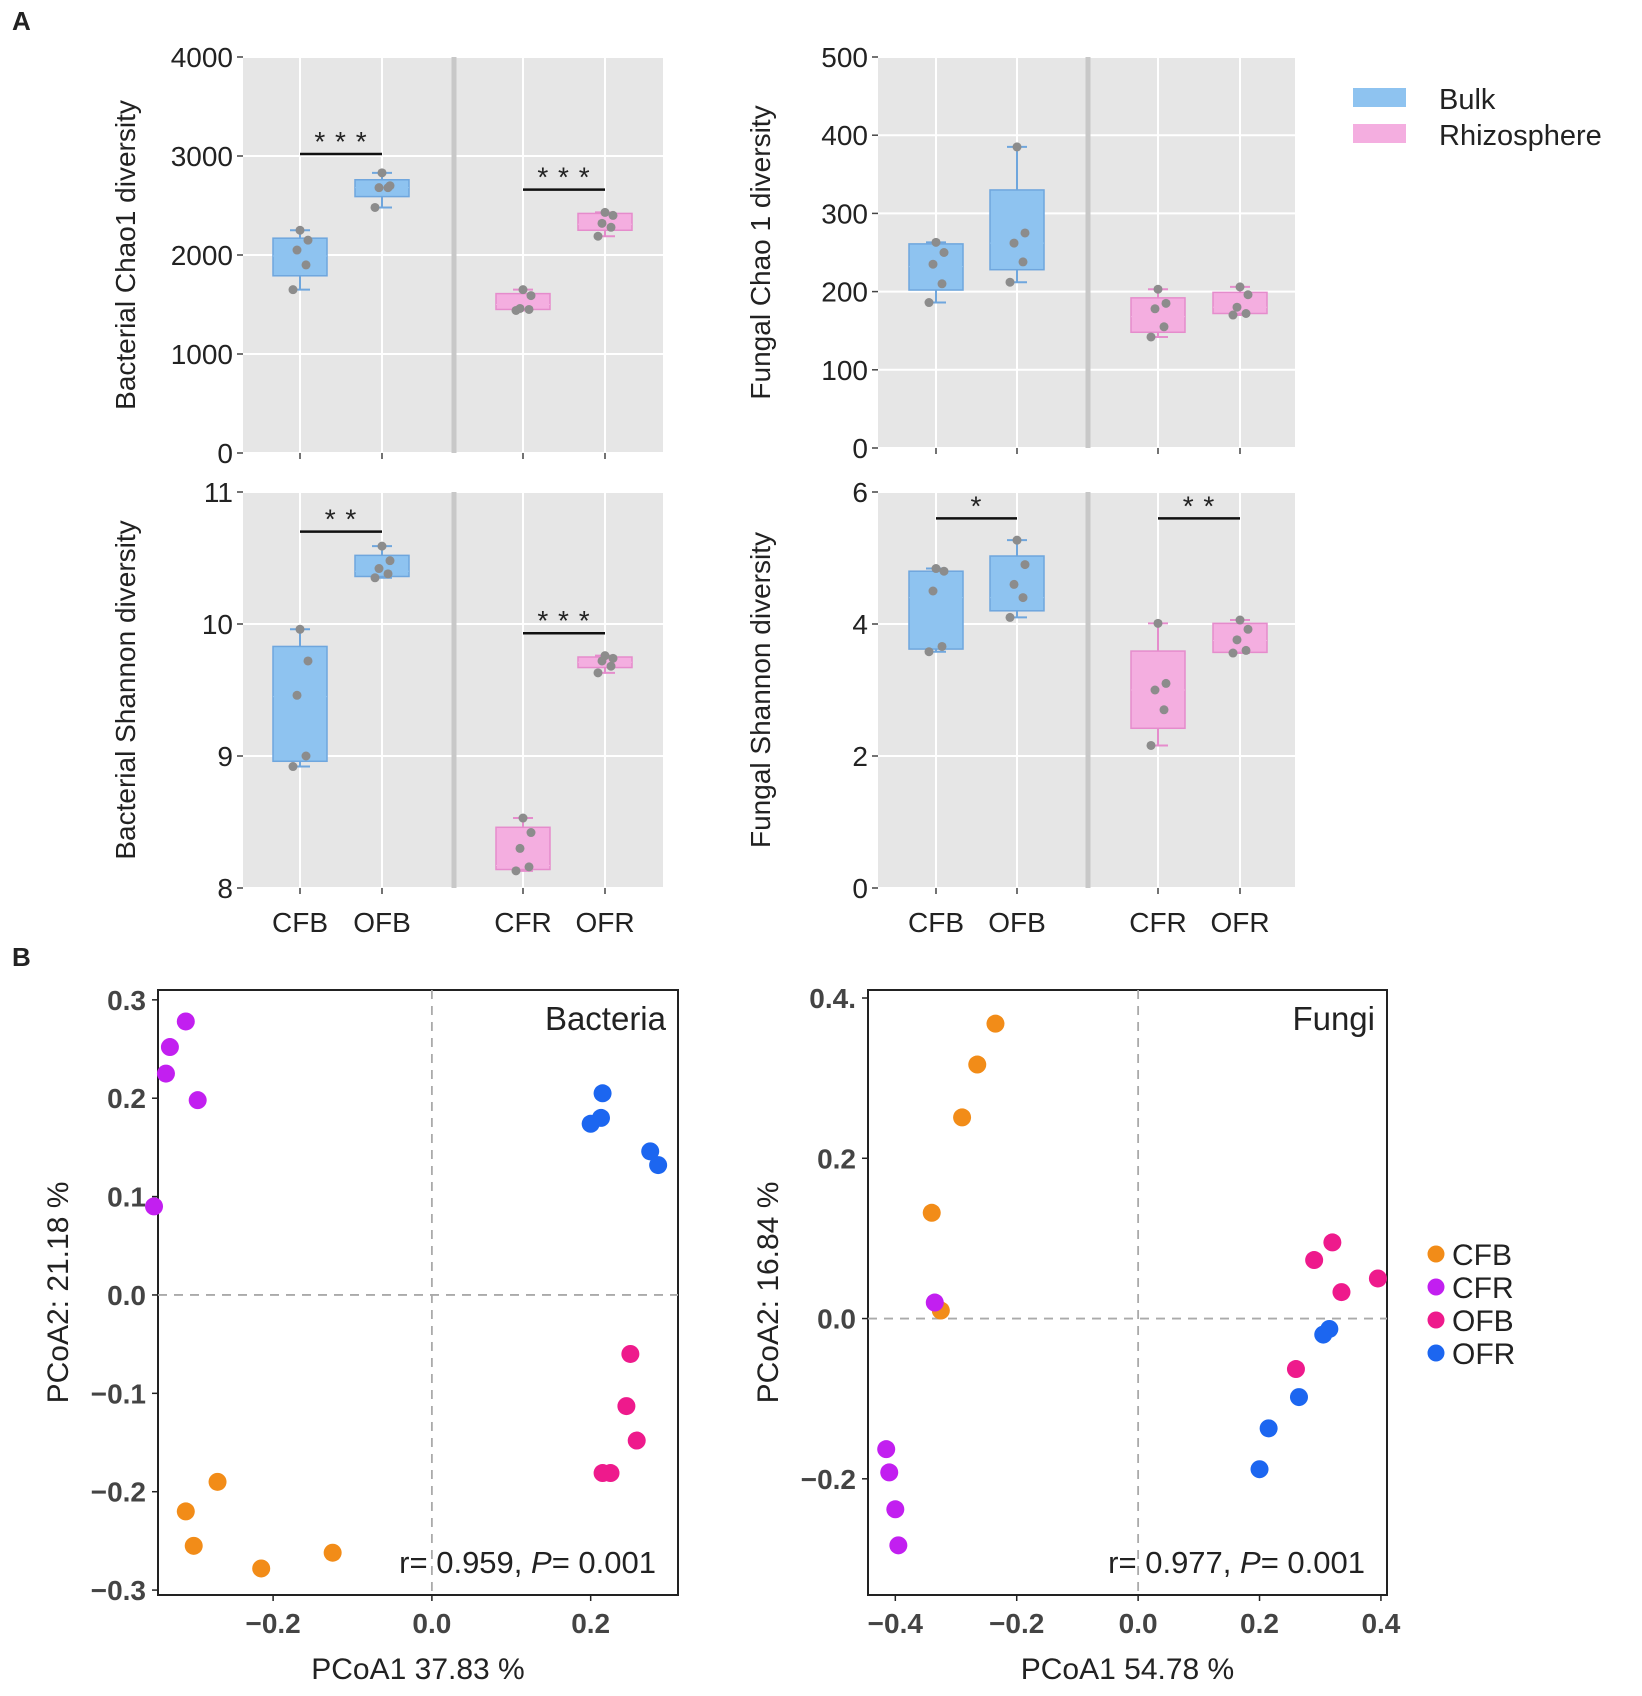  I want to click on pcoa-bacteria-y-axis-title: PCoA2: 21.18 %, so click(58, 1293).